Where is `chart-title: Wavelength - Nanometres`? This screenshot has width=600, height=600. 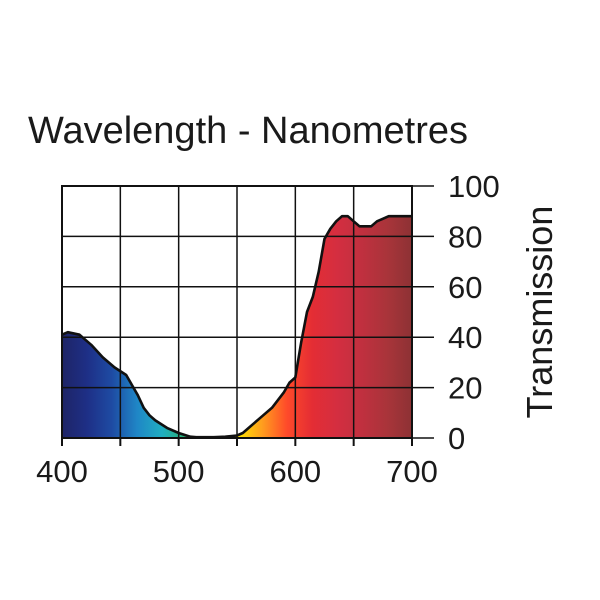 chart-title: Wavelength - Nanometres is located at coordinates (248, 131).